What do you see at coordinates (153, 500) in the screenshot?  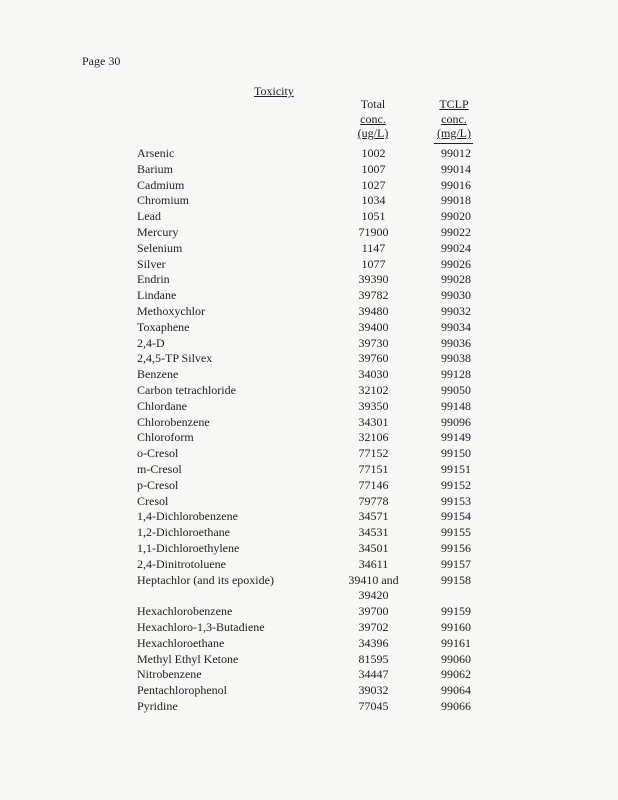 I see `constituent-name: Cresol` at bounding box center [153, 500].